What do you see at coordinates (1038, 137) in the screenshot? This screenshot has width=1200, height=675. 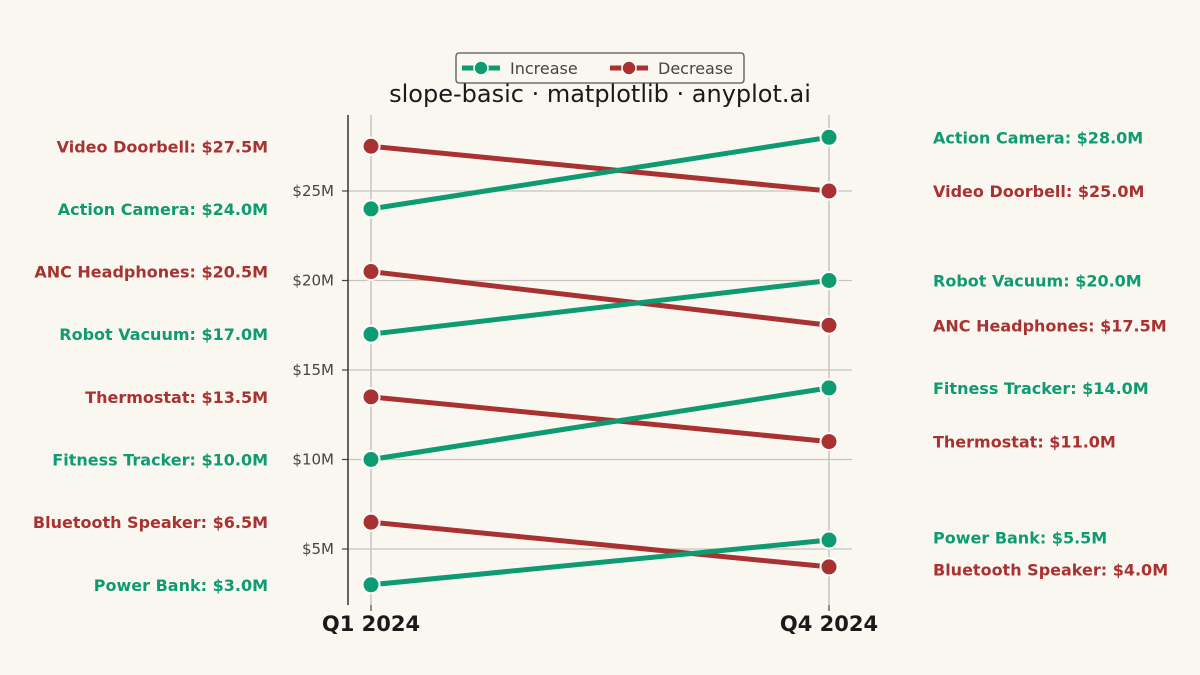 I see `end-label-action-camera: Action Camera: $28.0M` at bounding box center [1038, 137].